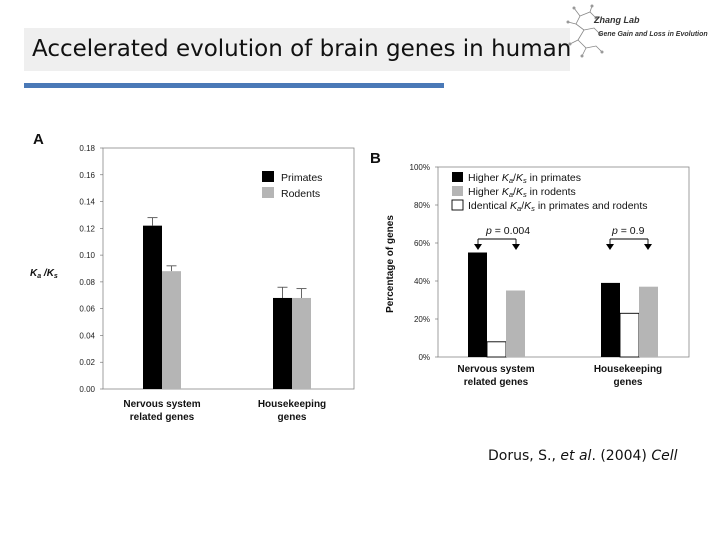 This screenshot has height=540, width=720. I want to click on panel-a-category-label: Housekeeping, so click(292, 404).